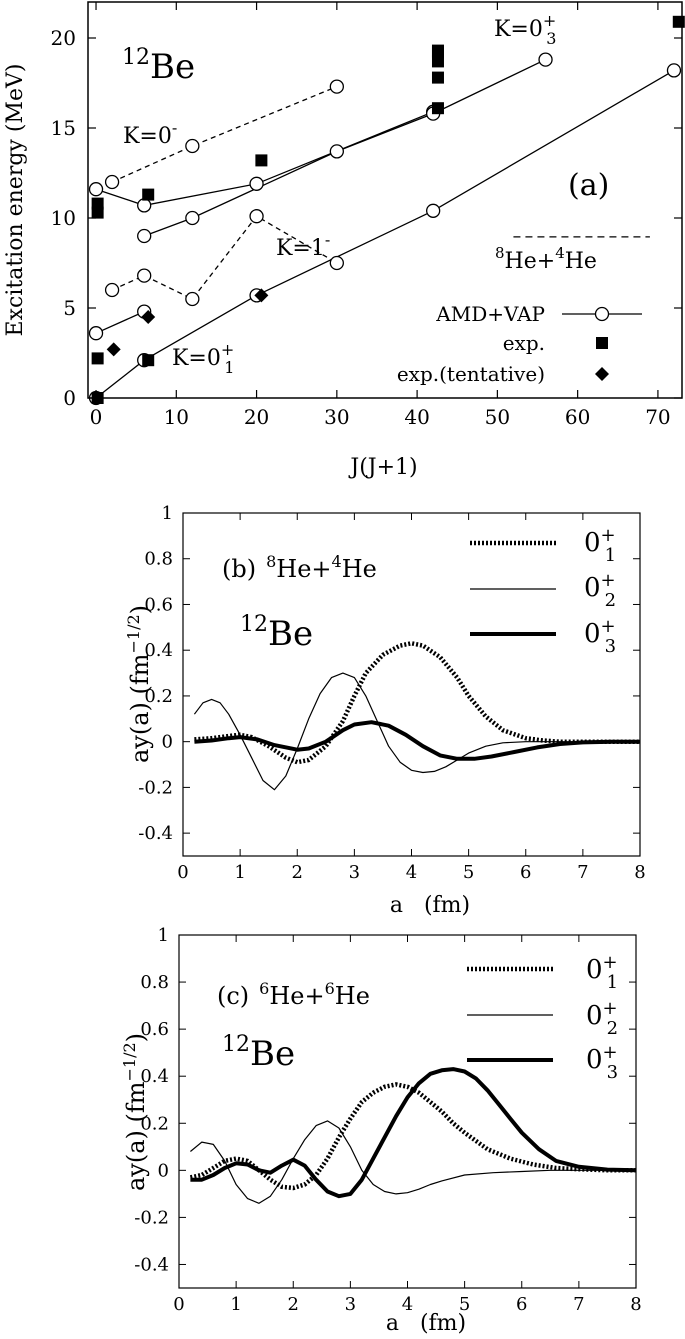 This screenshot has height=1339, width=685. I want to click on legend-exp: exp., so click(524, 343).